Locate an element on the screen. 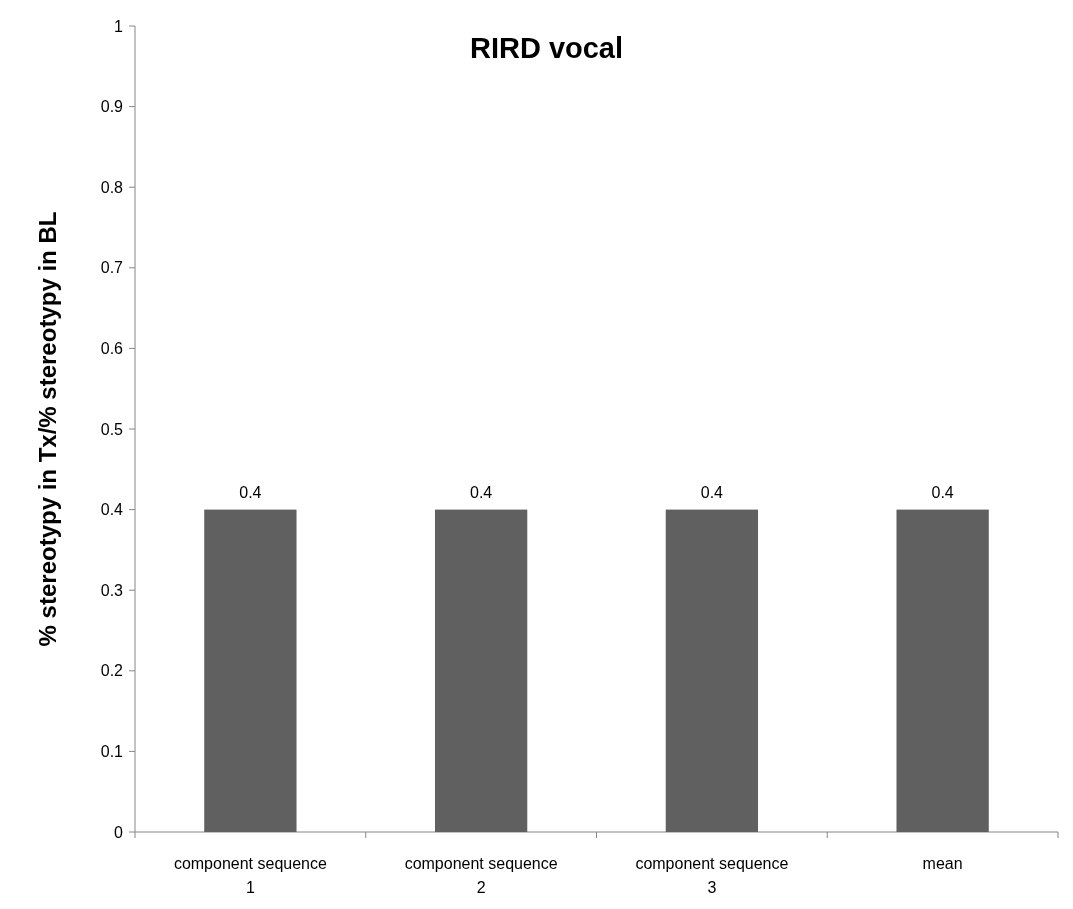  y-tick-label: 0.5 is located at coordinates (112, 429).